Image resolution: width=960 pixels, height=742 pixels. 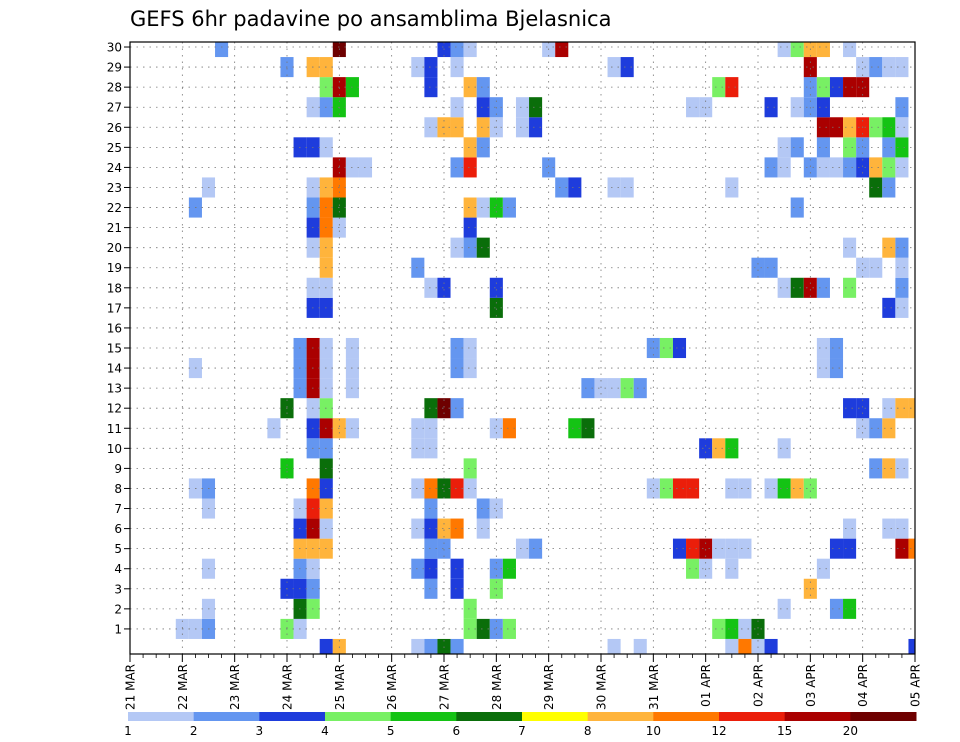 I want to click on x-tick-label: 27 MAR, so click(x=445, y=687).